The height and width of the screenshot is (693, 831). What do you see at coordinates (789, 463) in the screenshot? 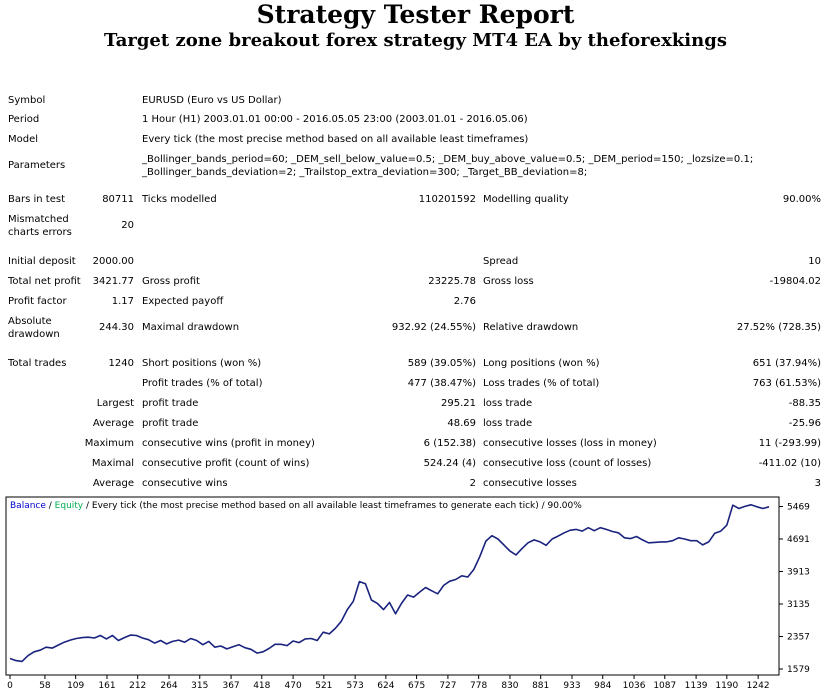
I see `maximal-loss-value: -411.02 (10)` at bounding box center [789, 463].